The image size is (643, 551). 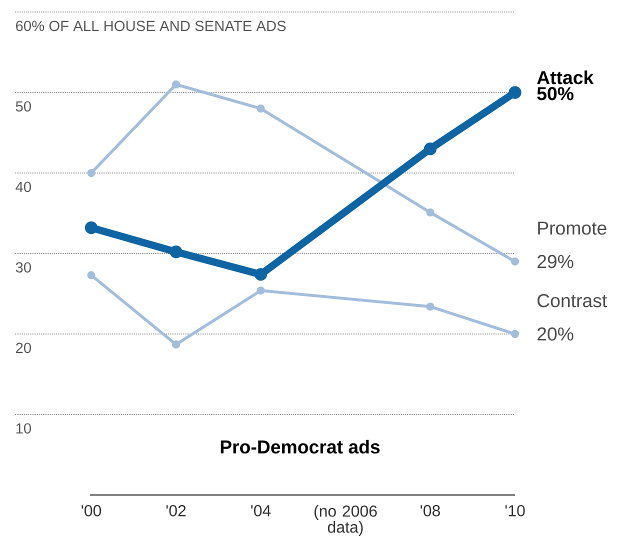 What do you see at coordinates (300, 447) in the screenshot?
I see `annotation: Pro-Democrat ads` at bounding box center [300, 447].